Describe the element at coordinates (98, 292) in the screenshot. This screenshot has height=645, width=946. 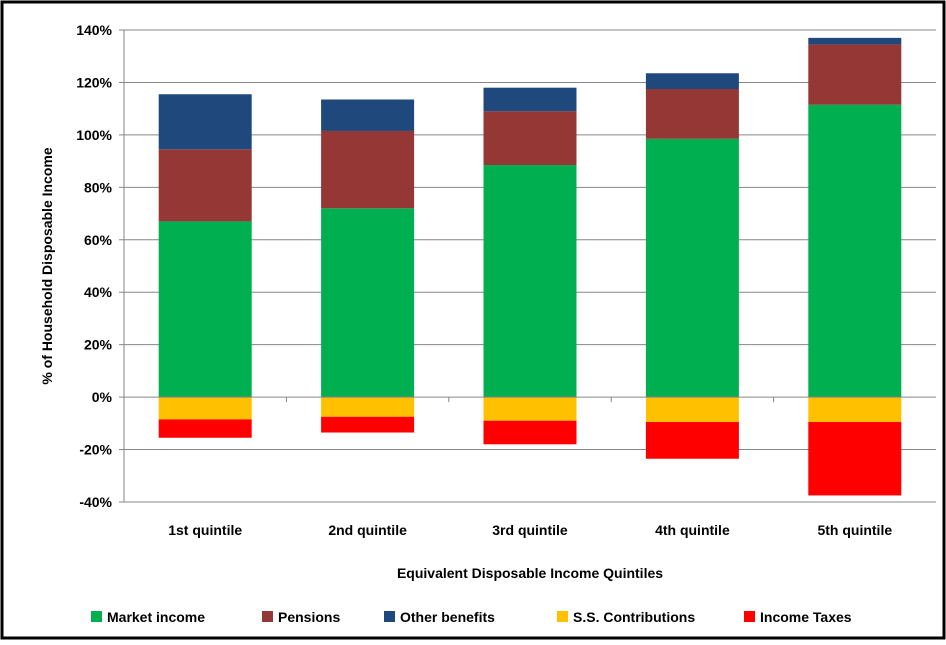
I see `y-tick-label: 40%` at that location.